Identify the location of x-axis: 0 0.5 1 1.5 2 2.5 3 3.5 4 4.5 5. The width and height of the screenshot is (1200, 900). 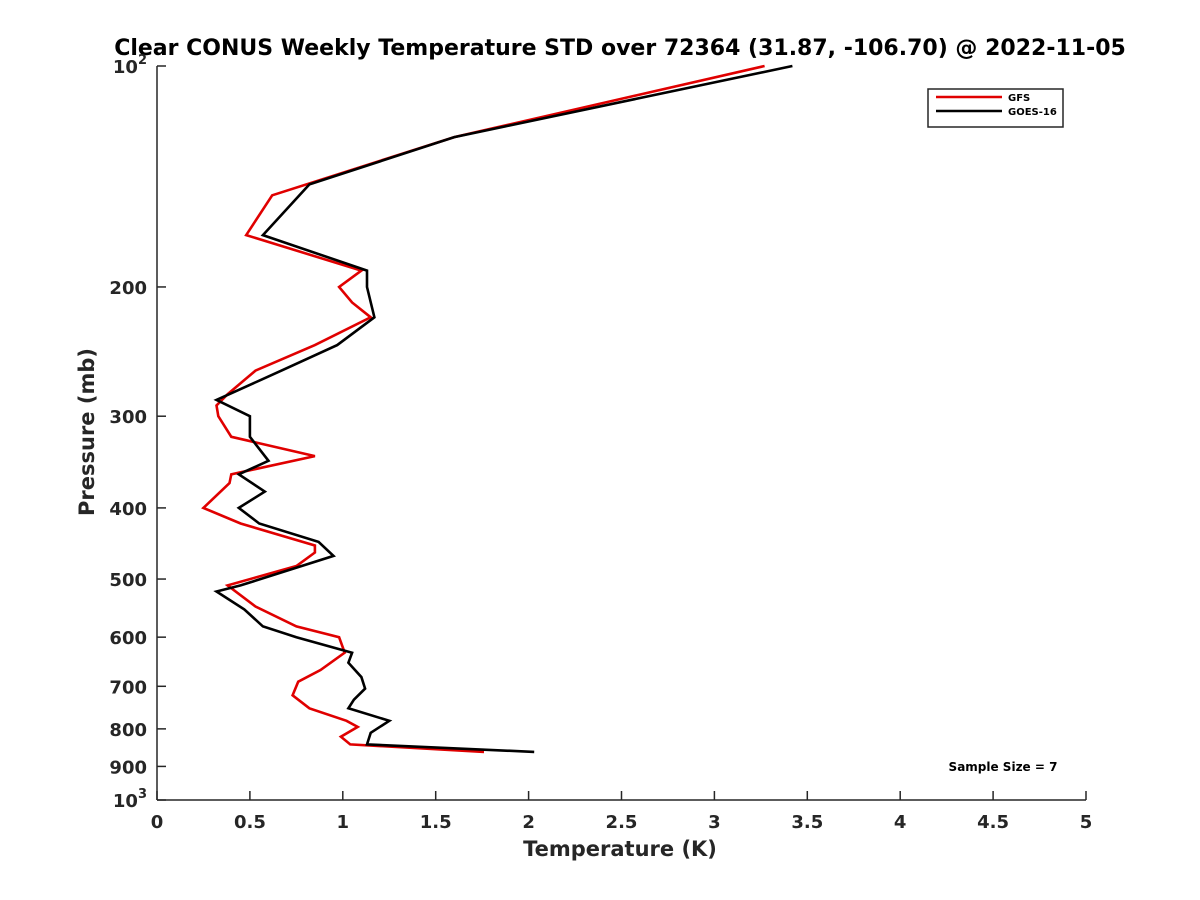
(622, 812).